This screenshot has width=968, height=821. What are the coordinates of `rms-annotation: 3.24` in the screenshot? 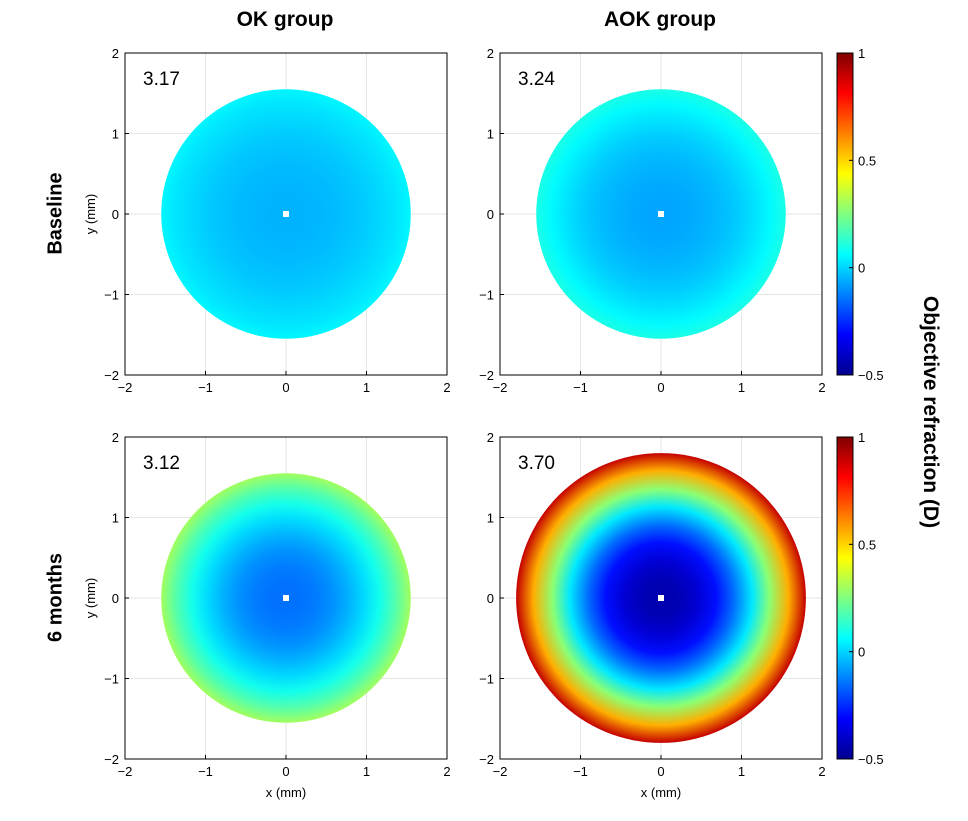 It's located at (536, 79).